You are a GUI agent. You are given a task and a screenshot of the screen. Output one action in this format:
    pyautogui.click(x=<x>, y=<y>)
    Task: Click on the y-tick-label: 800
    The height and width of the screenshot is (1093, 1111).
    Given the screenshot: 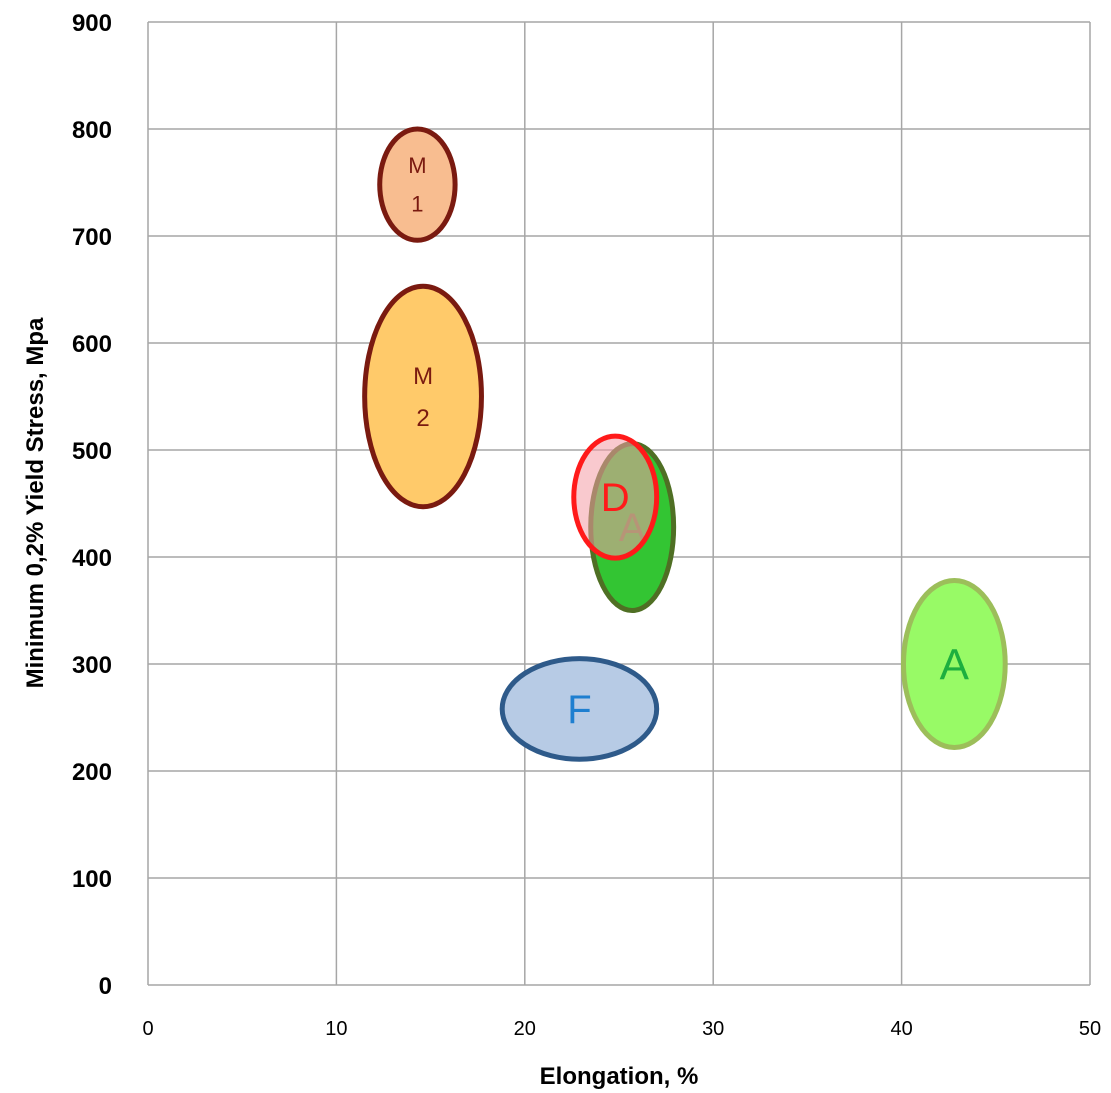 What is the action you would take?
    pyautogui.click(x=92, y=130)
    